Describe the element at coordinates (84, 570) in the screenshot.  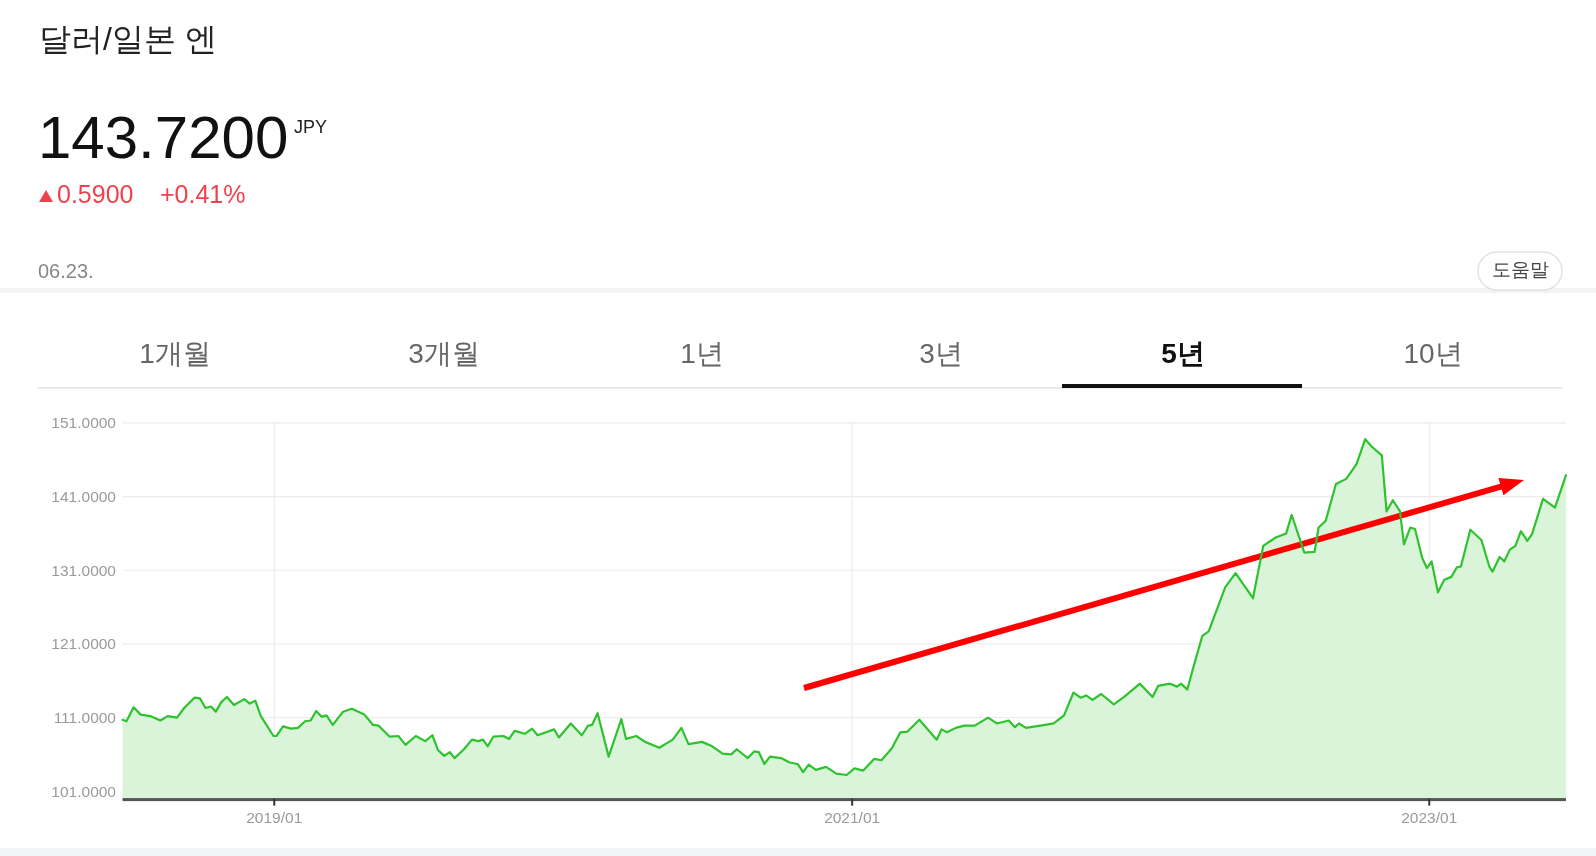
I see `y-tick-label: 131.0000` at that location.